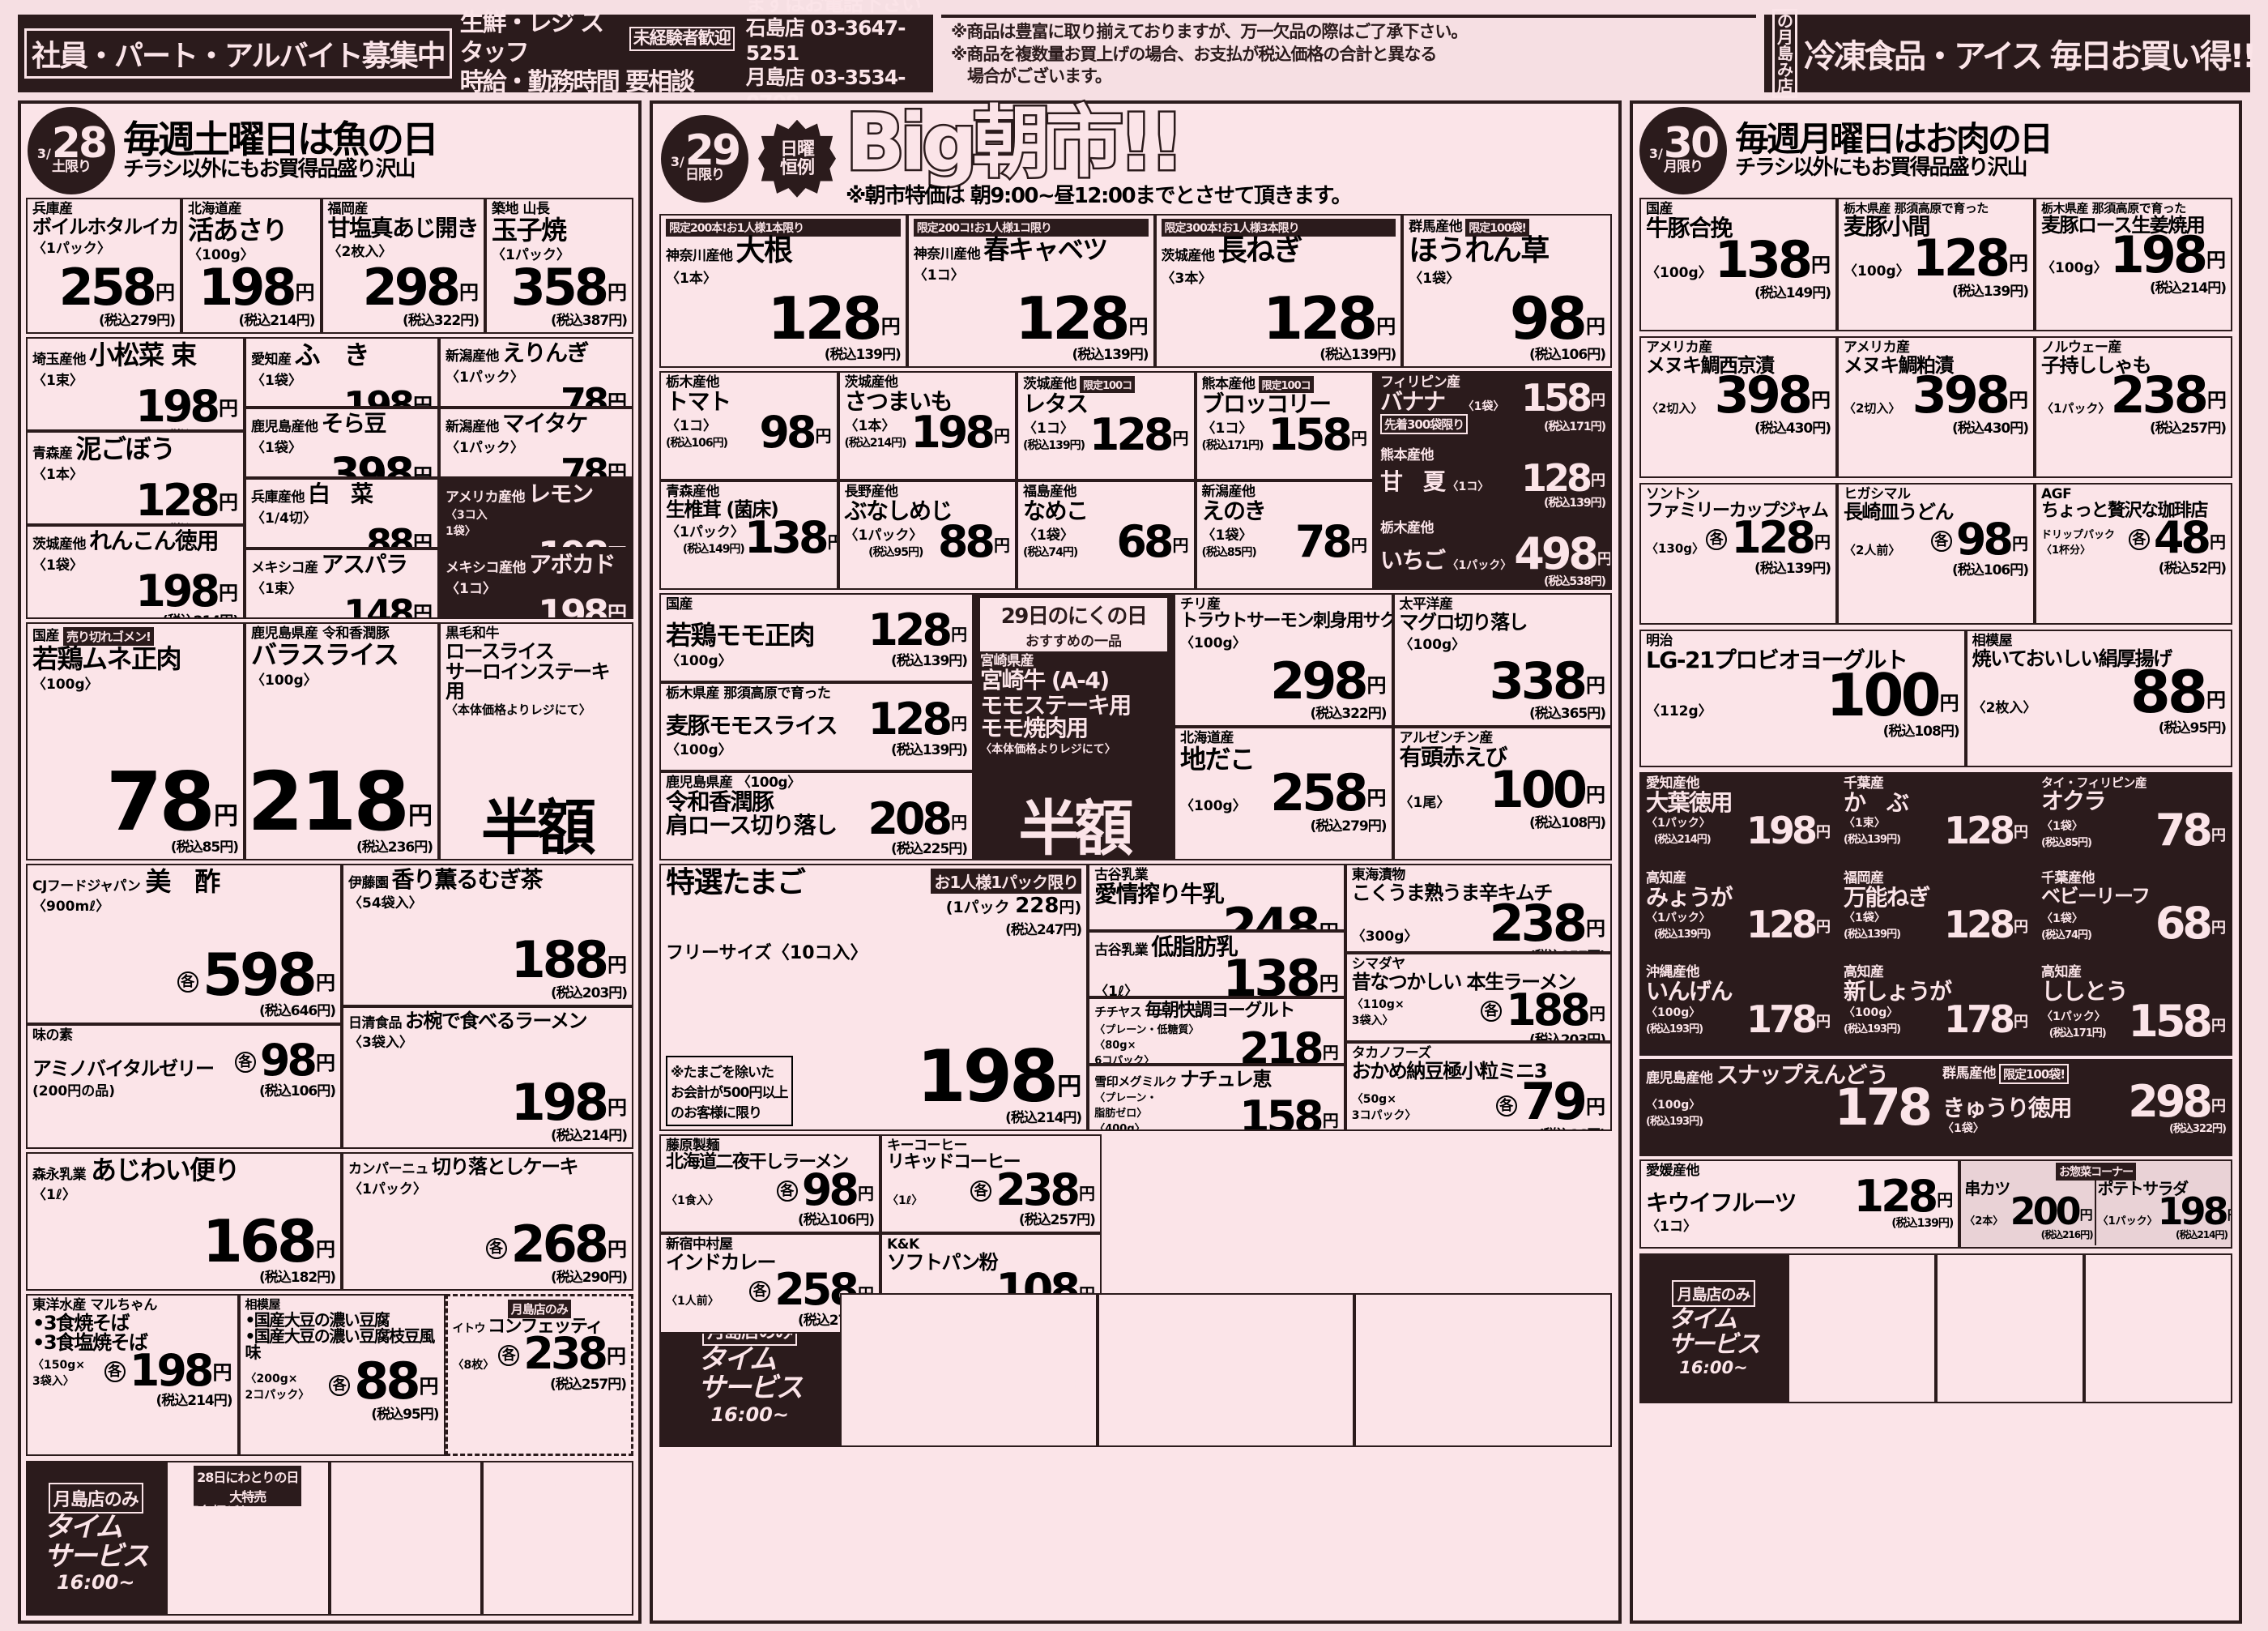 This screenshot has height=1631, width=2268. Describe the element at coordinates (184, 1086) in the screenshot. I see `product-cell: 味の素 アミノバイタルゼリー (200円の品) 各 98 円 (税込106円)` at that location.